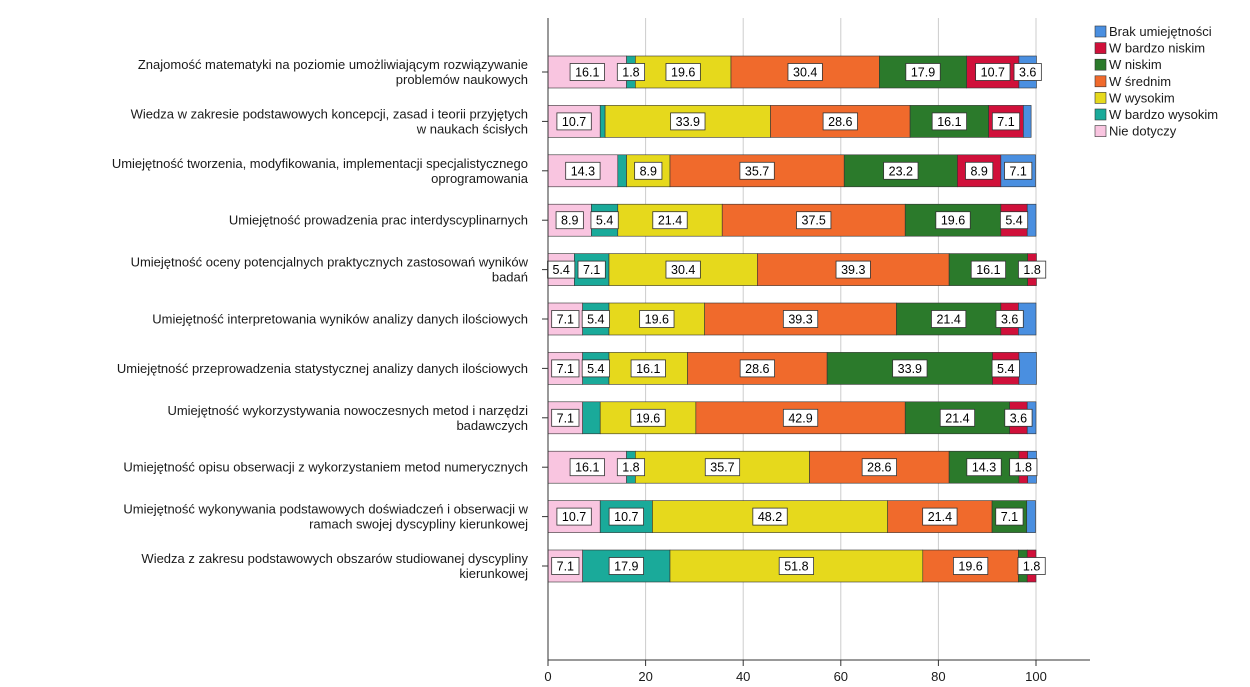 This screenshot has width=1250, height=687. What do you see at coordinates (480, 178) in the screenshot?
I see `category-label: oprogramowania` at bounding box center [480, 178].